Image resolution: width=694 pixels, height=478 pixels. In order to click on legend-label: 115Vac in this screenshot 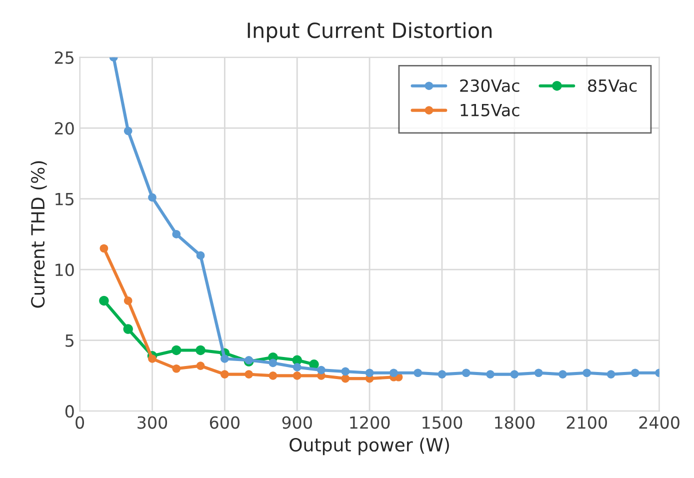, I will do `click(490, 110)`.